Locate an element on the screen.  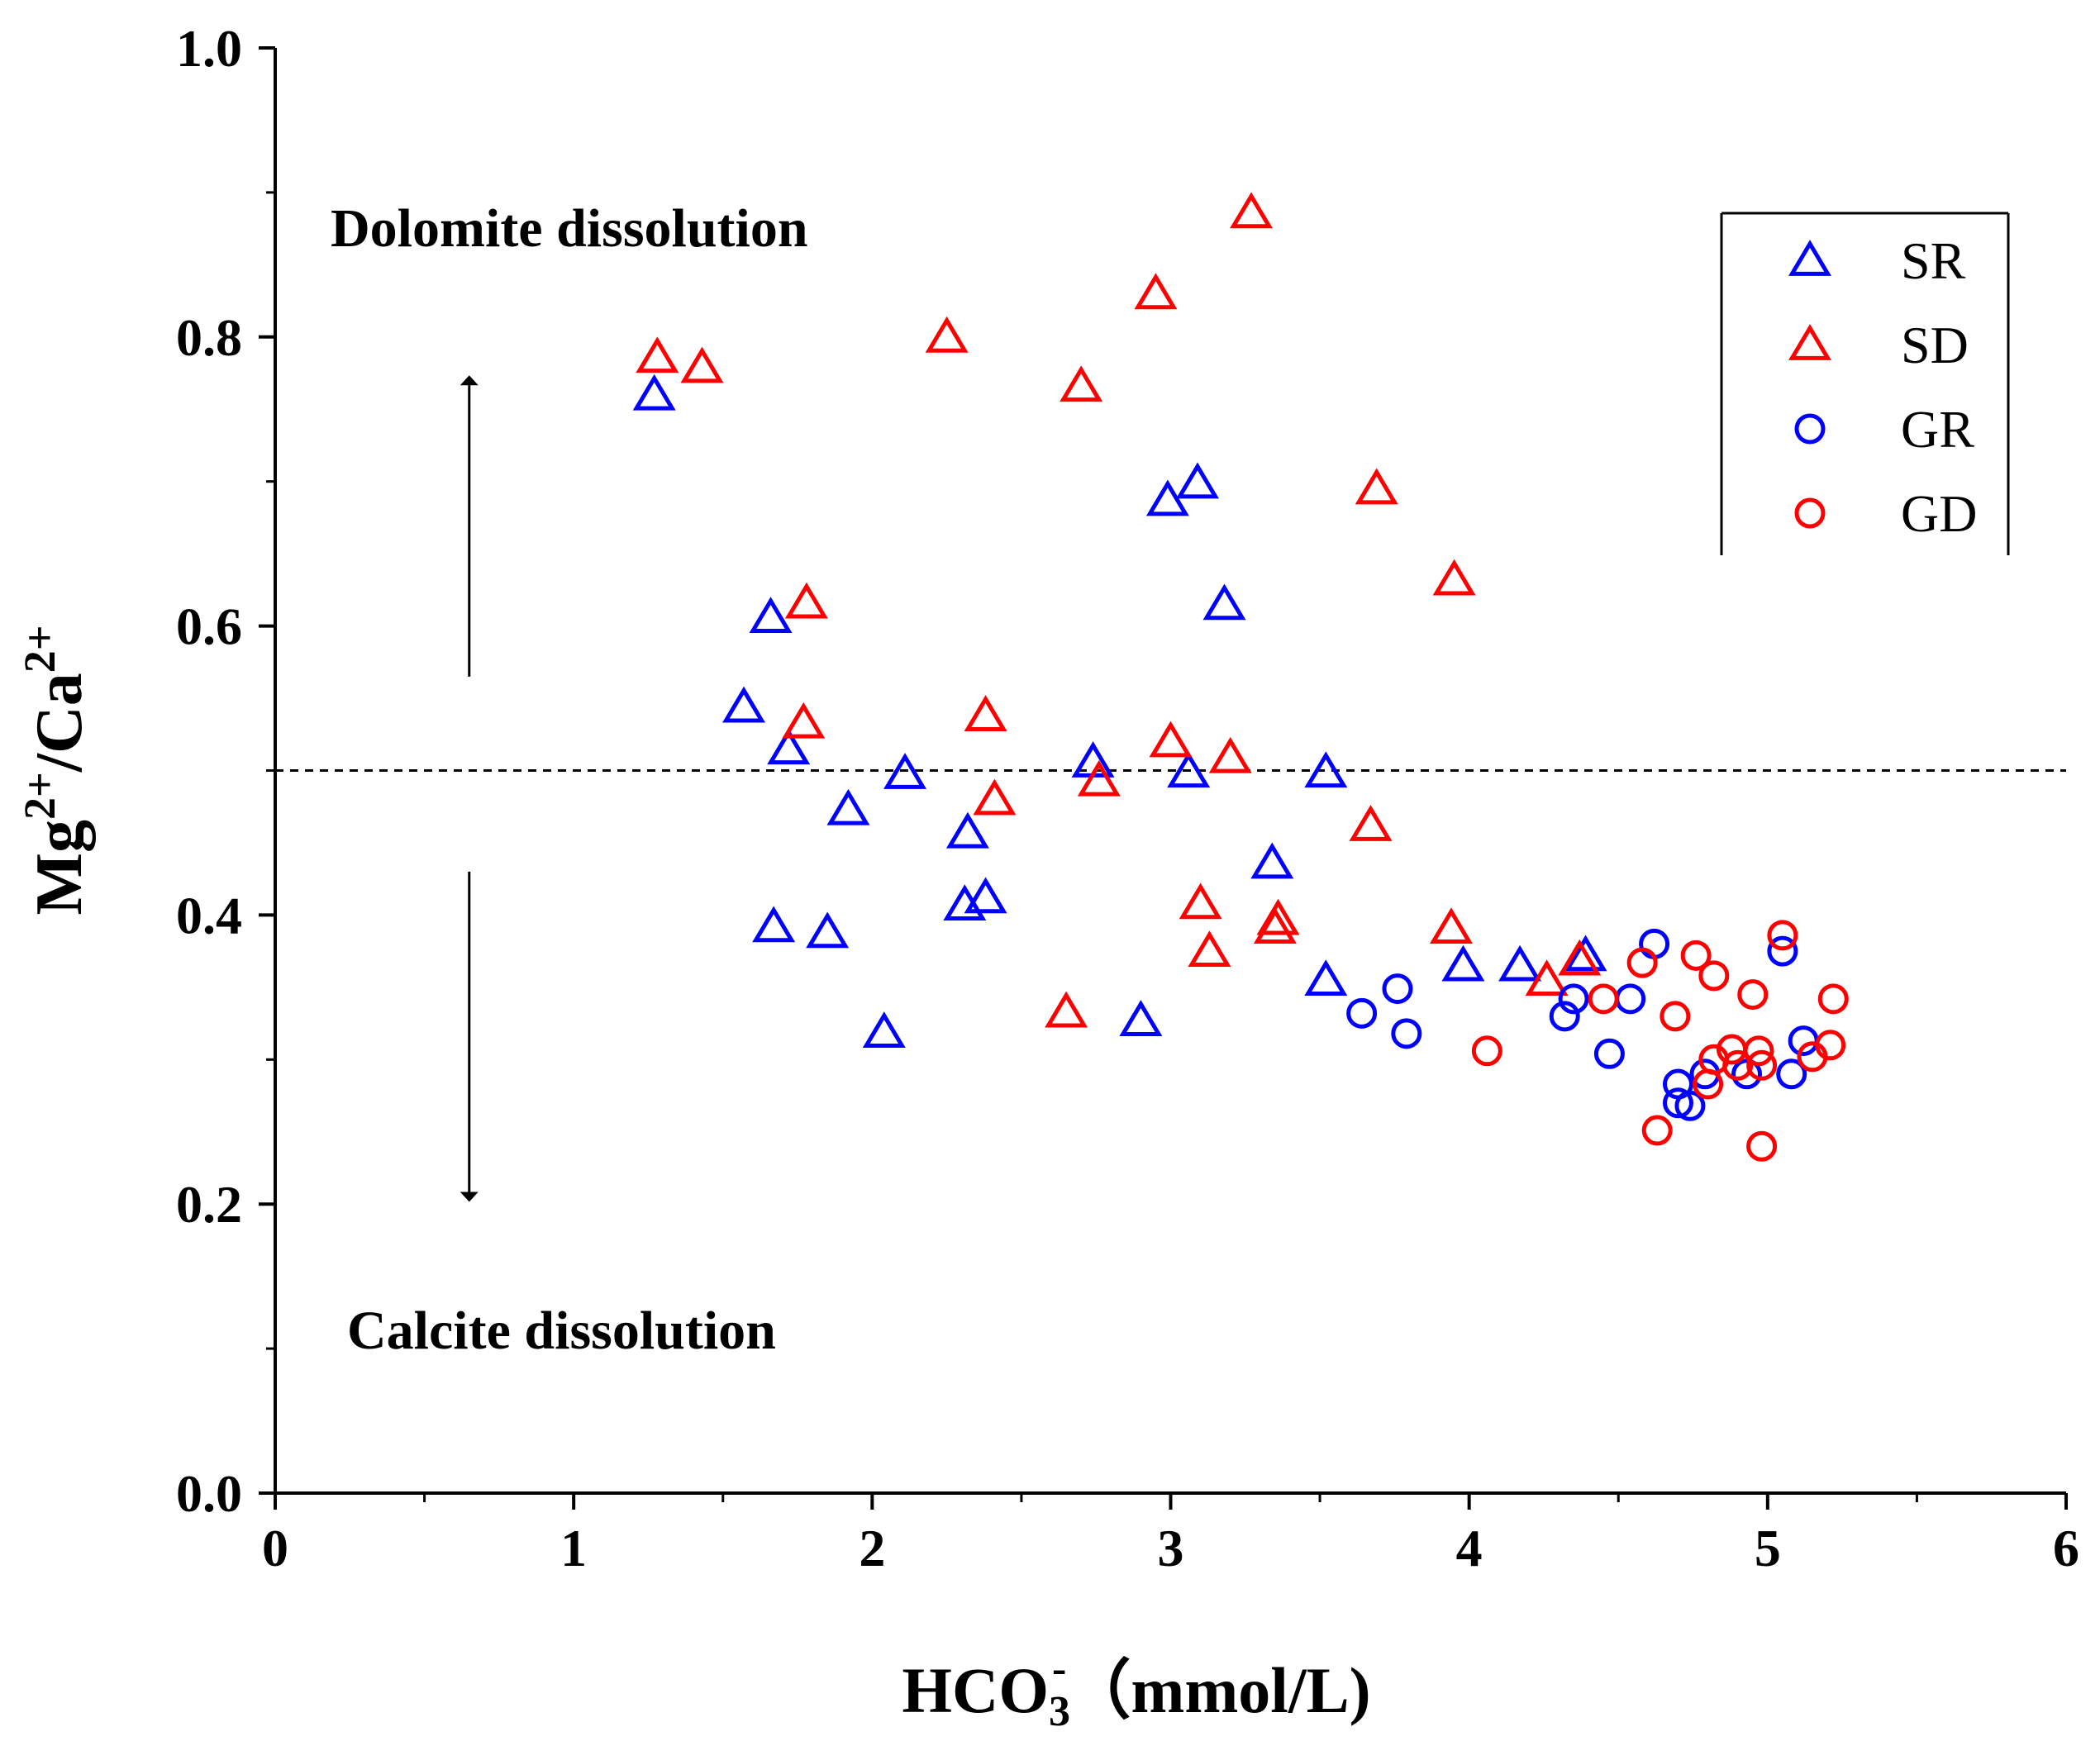
y-axis-title: Mg2+/Ca2+ is located at coordinates (55, 770).